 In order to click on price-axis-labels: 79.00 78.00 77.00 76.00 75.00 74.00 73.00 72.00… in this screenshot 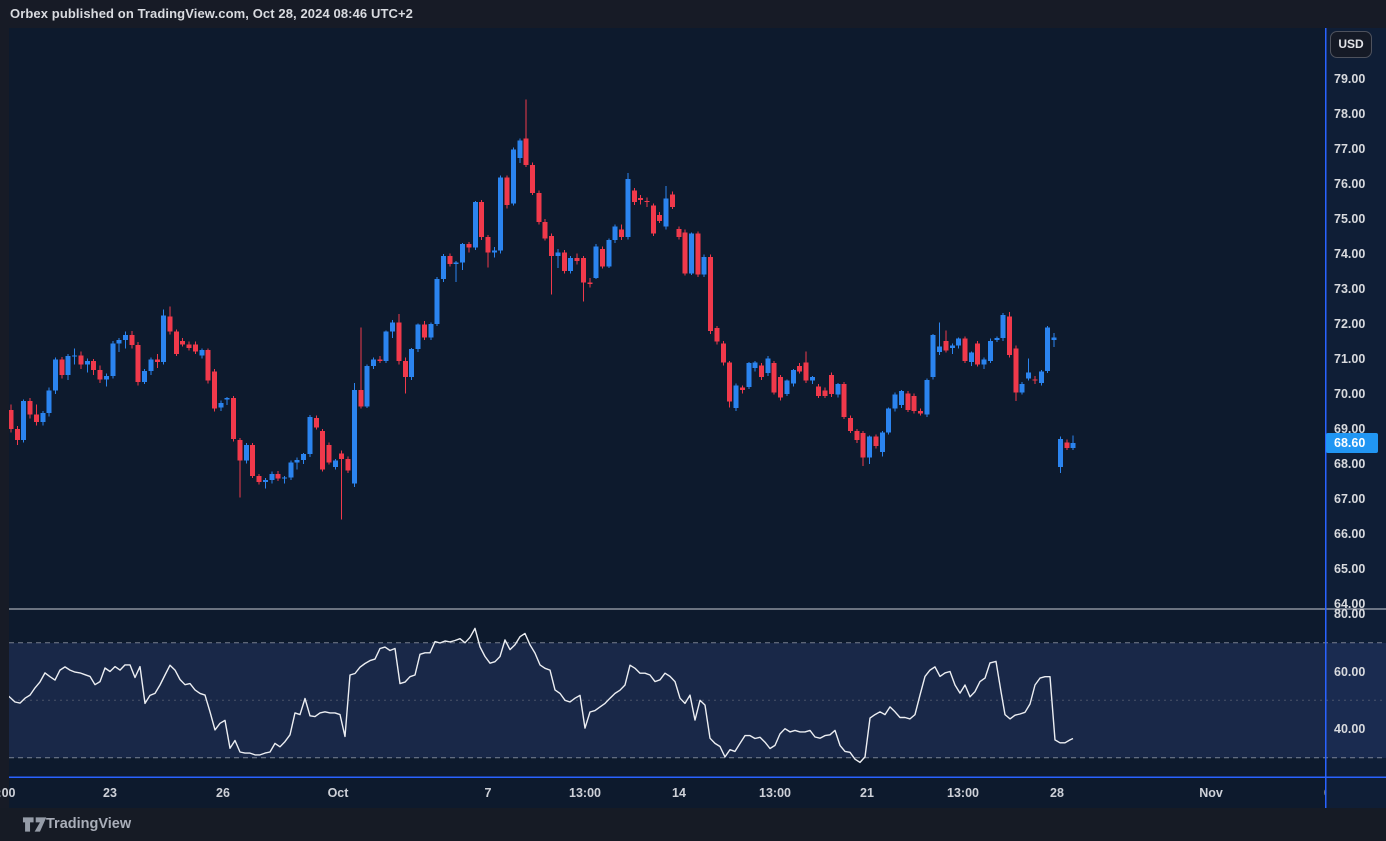, I will do `click(1356, 418)`.